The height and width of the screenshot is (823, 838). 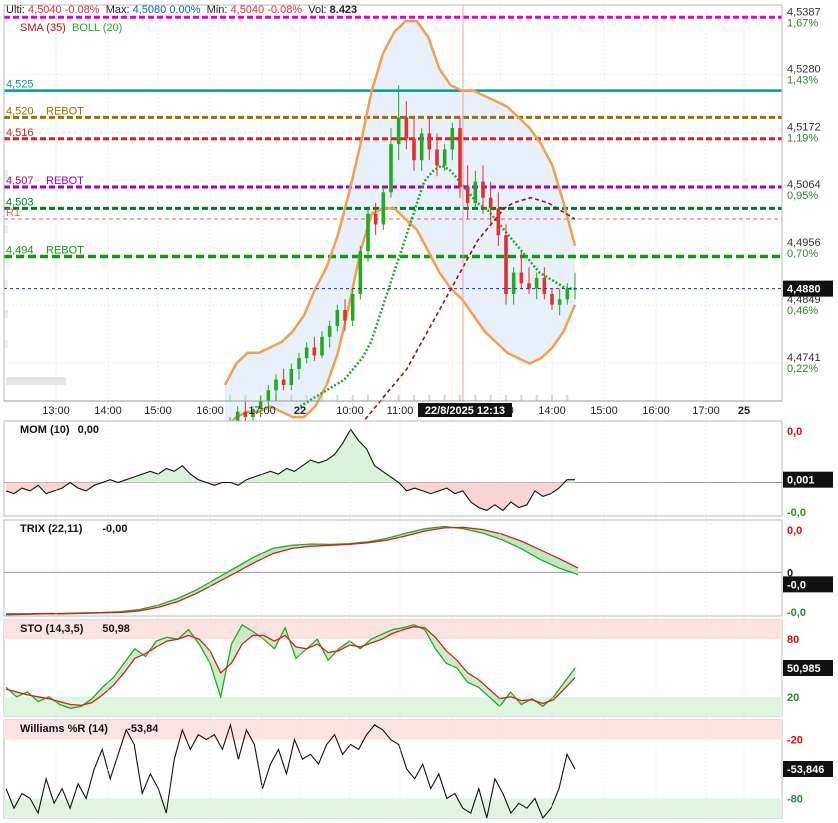 I want to click on indicator-legend: SMA (35) BOLL (20), so click(x=71, y=28).